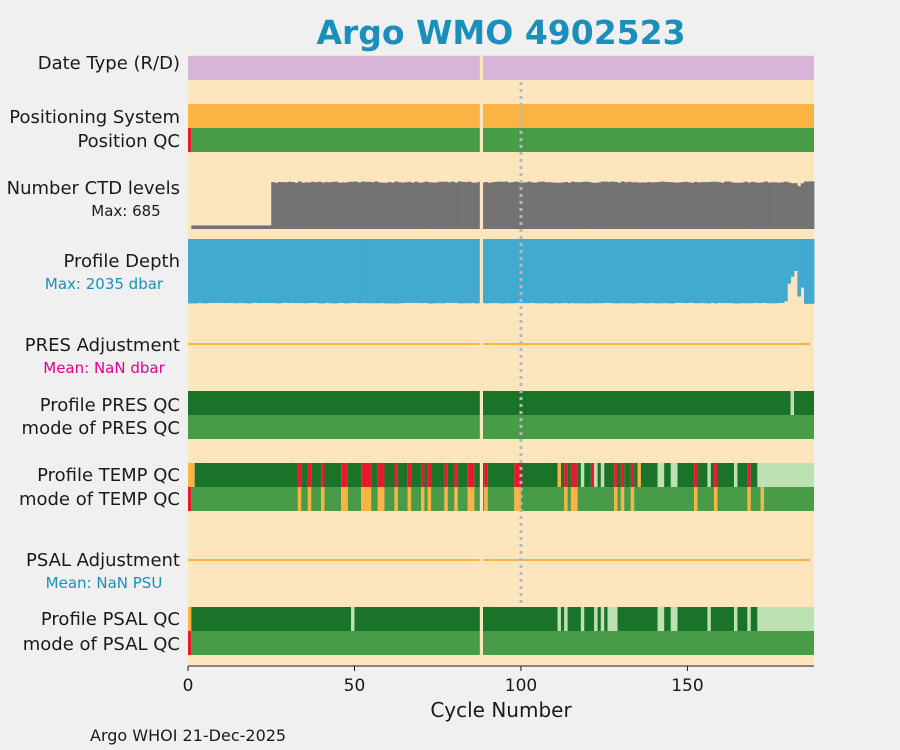 The image size is (900, 750). Describe the element at coordinates (110, 405) in the screenshot. I see `profile-pres-qc-label: Profile PRES QC` at that location.